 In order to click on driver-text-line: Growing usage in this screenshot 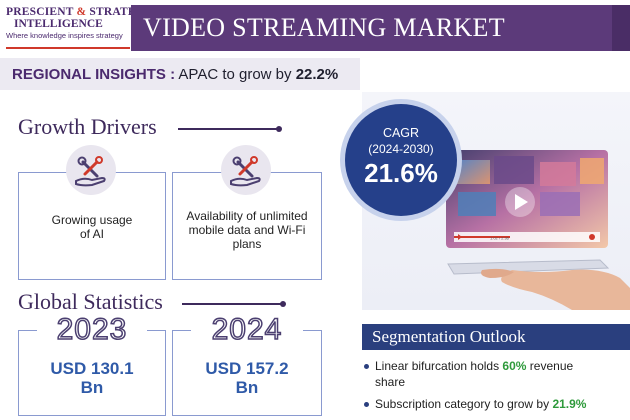, I will do `click(92, 220)`.